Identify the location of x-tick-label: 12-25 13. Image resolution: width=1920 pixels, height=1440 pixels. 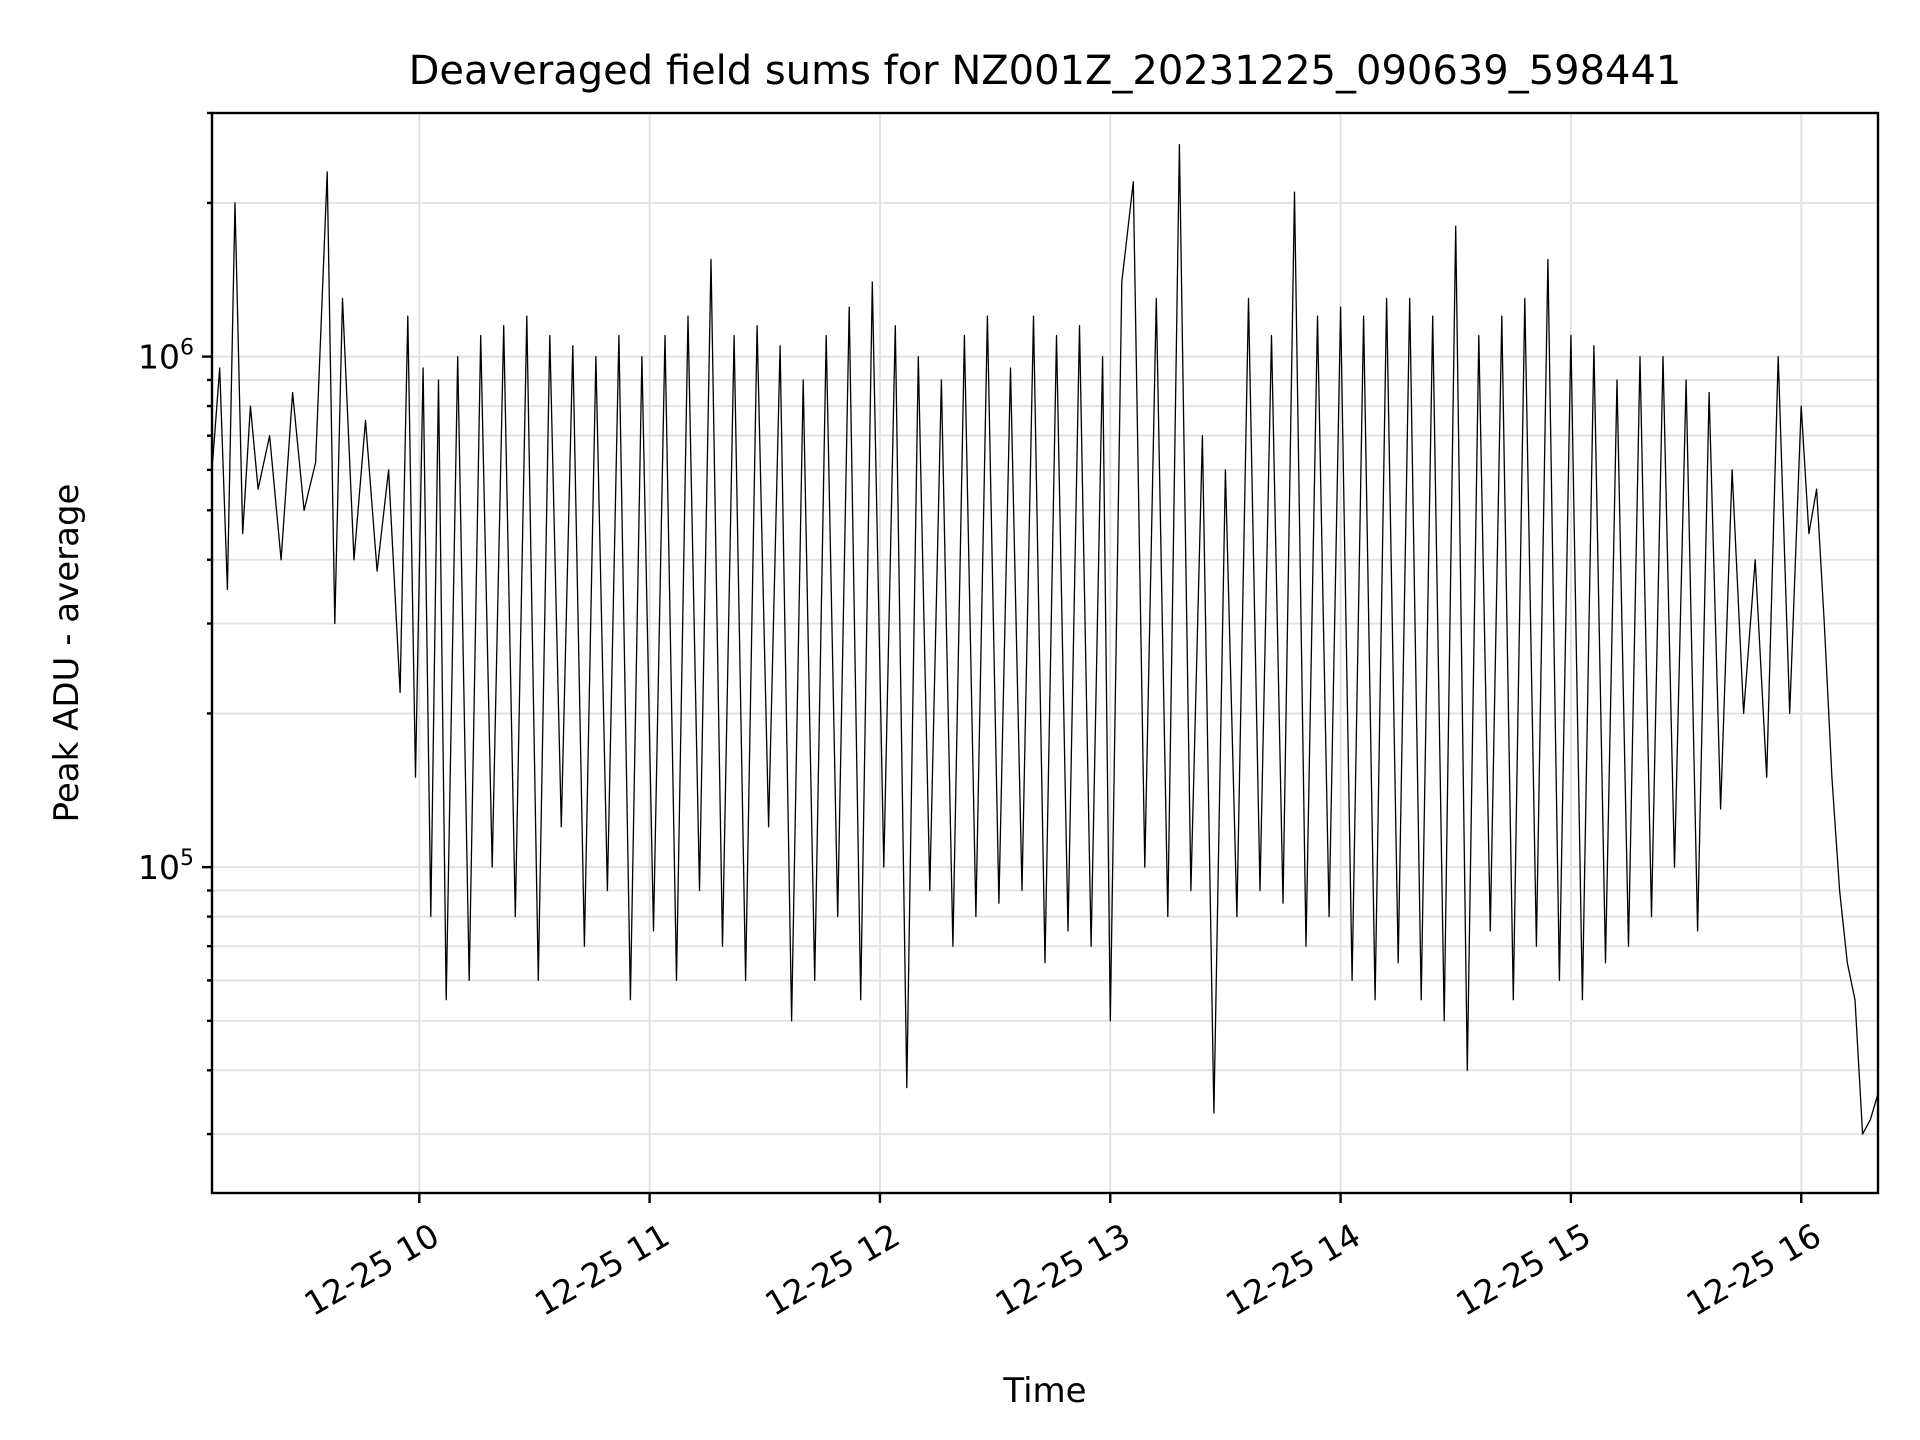
(1063, 1270).